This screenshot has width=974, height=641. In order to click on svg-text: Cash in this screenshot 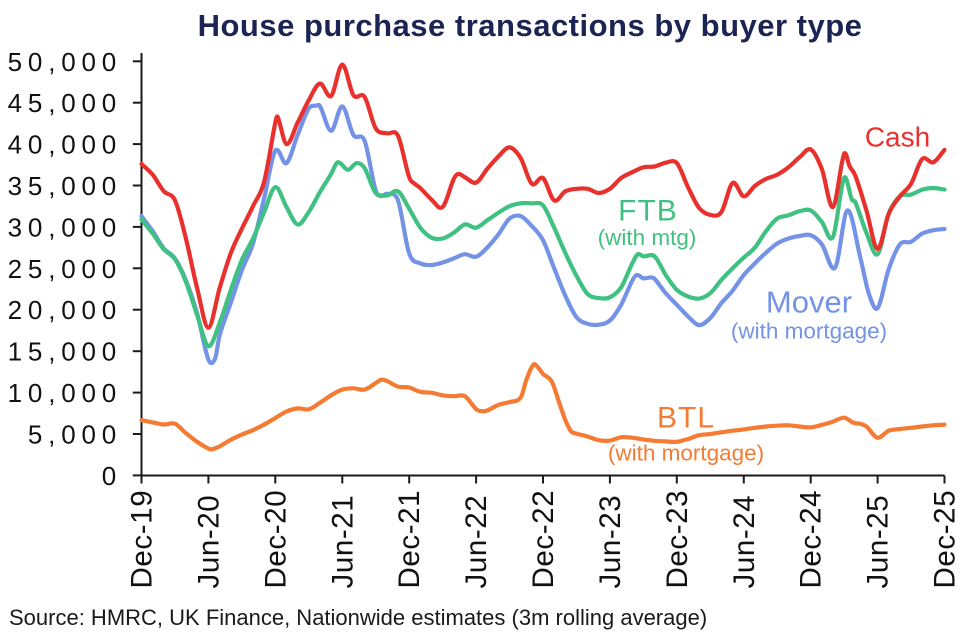, I will do `click(897, 137)`.